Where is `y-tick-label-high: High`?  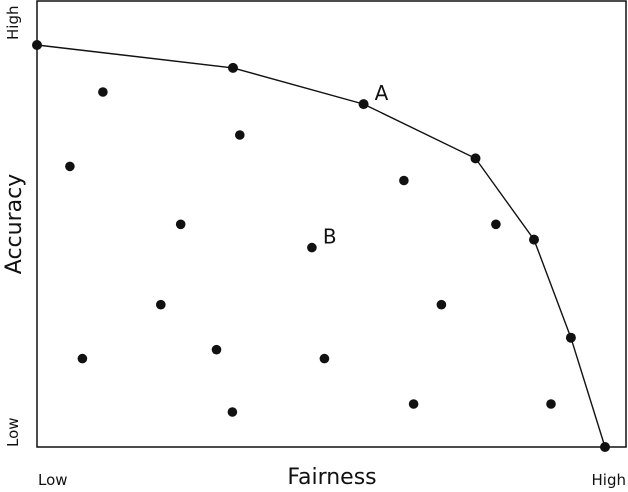
y-tick-label-high: High is located at coordinates (13, 23).